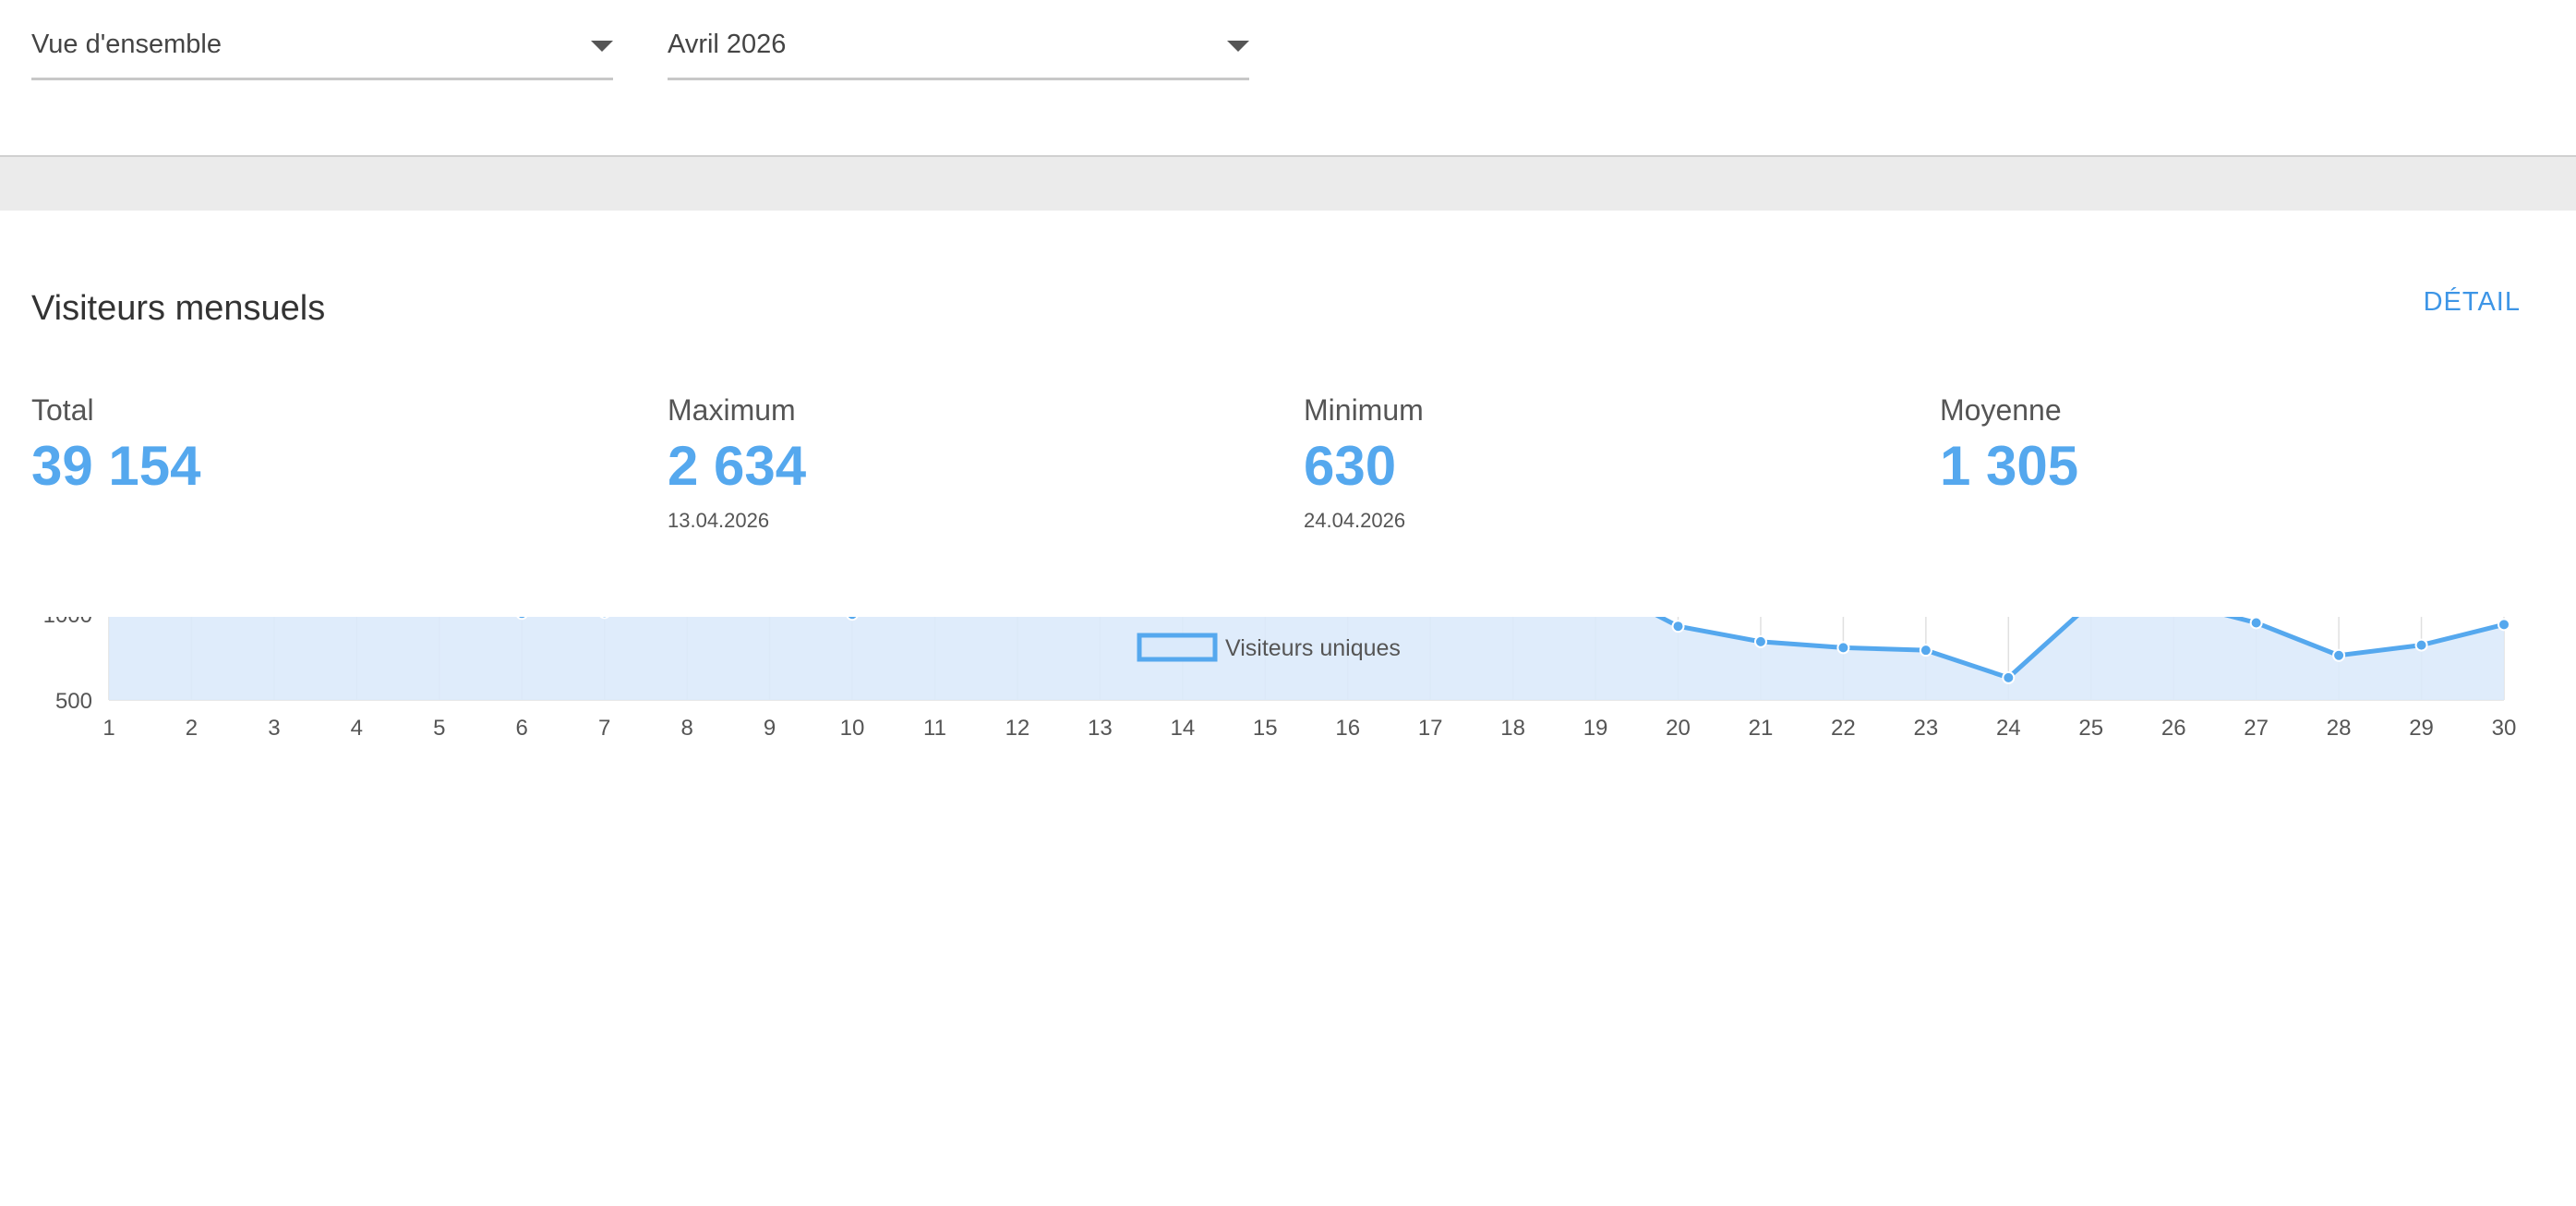 This screenshot has height=1206, width=2576. Describe the element at coordinates (1595, 728) in the screenshot. I see `x-tick-label: 19` at that location.